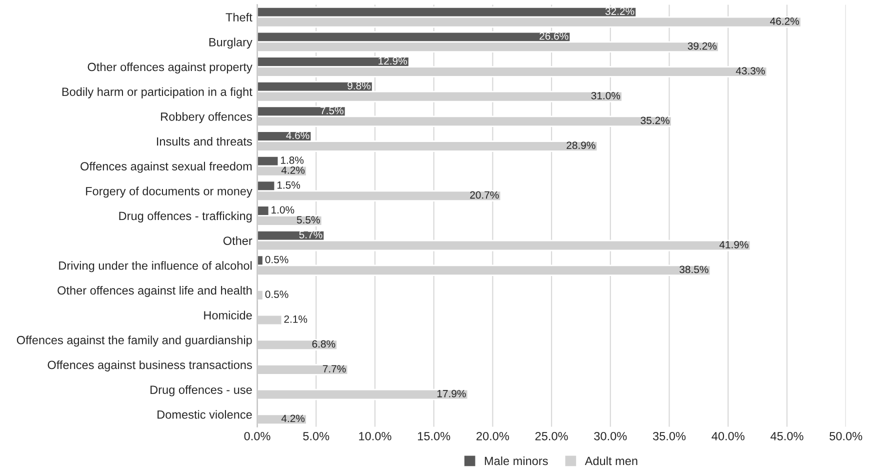  Describe the element at coordinates (581, 146) in the screenshot. I see `data-label: 28.9%` at that location.